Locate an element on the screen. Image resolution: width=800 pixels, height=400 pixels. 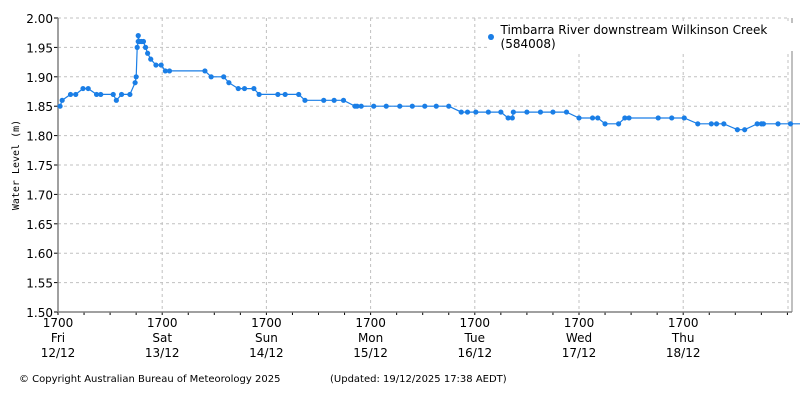
x-tick-label: 17/12 is located at coordinates (579, 353).